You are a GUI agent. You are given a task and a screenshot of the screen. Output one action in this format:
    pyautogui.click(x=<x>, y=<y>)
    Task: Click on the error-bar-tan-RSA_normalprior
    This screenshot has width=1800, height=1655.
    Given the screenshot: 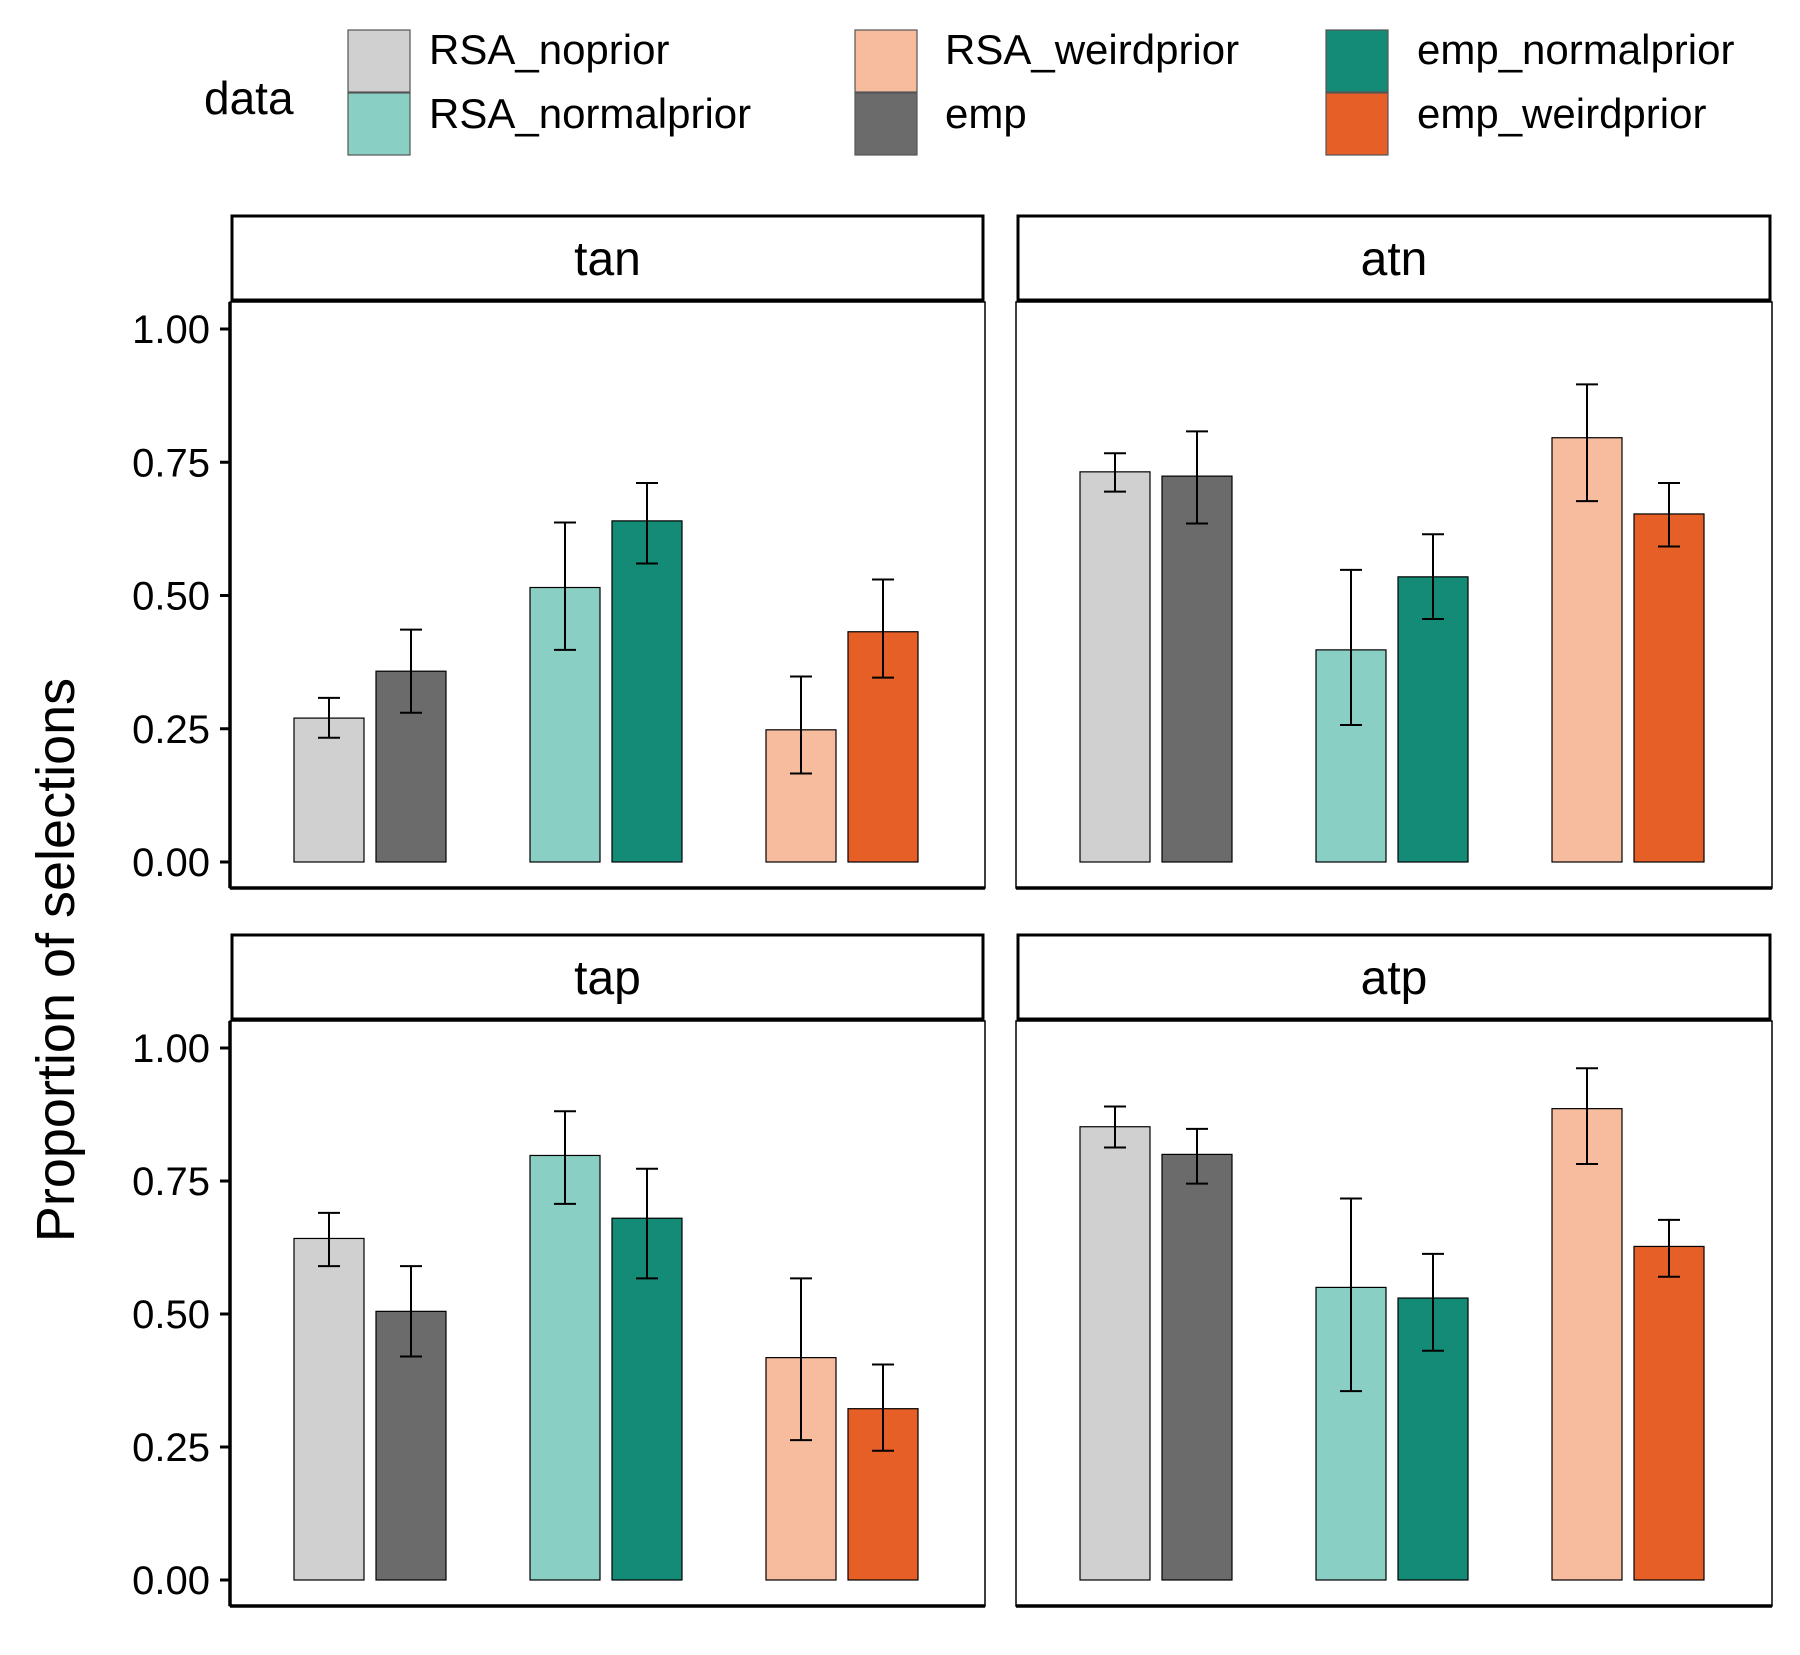 What is the action you would take?
    pyautogui.click(x=565, y=586)
    